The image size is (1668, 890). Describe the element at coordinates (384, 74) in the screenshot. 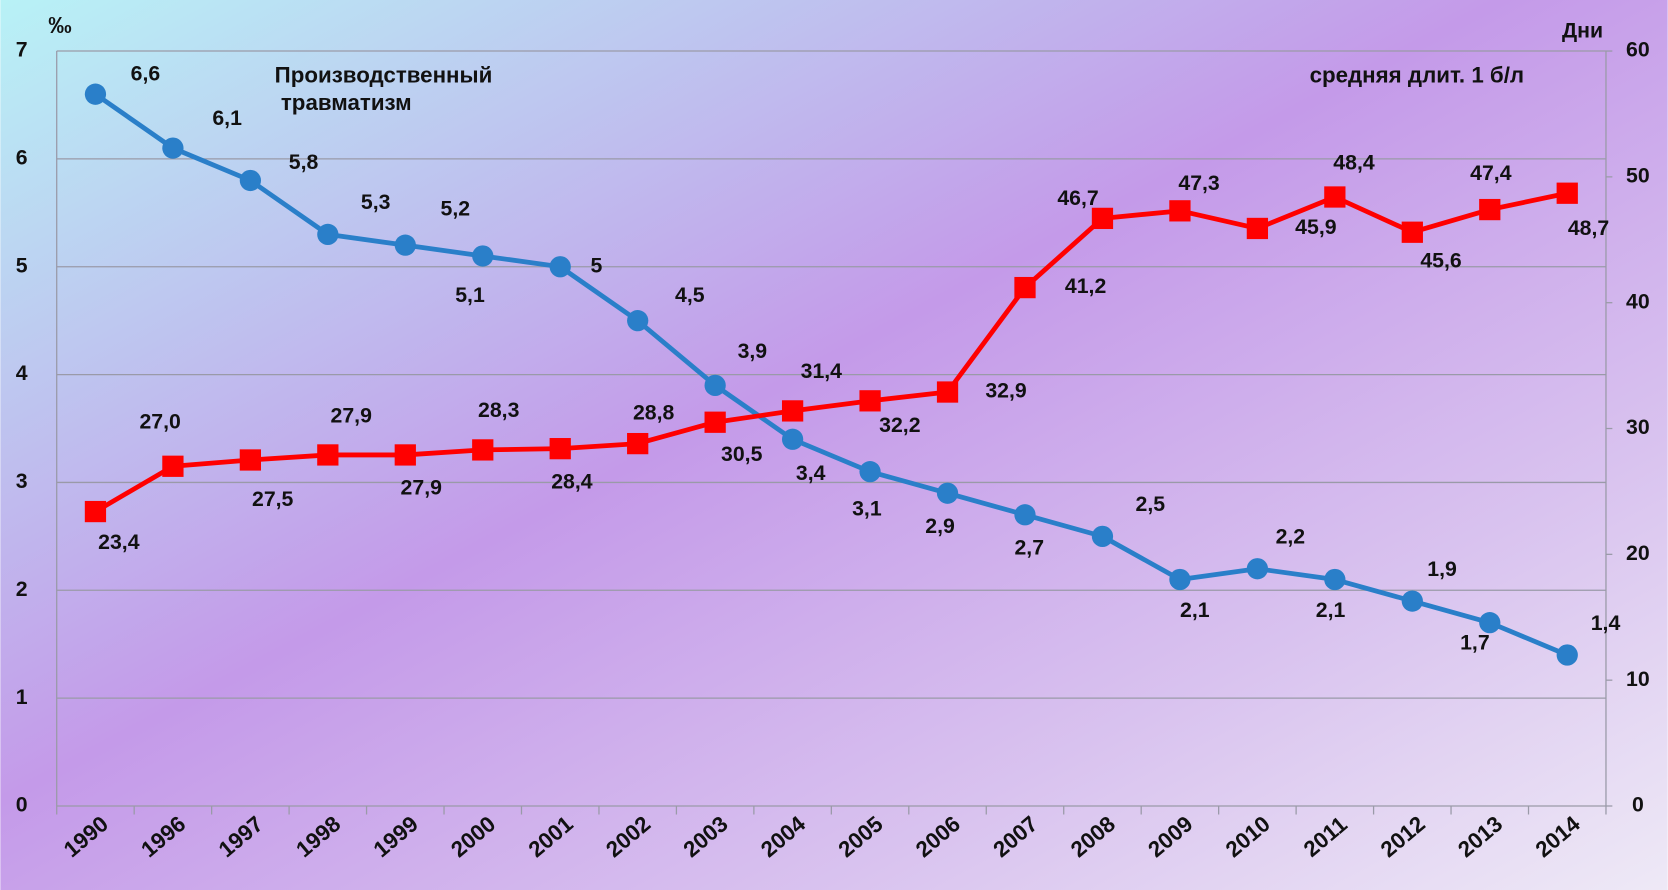

I see `series-name-part: Производственный` at that location.